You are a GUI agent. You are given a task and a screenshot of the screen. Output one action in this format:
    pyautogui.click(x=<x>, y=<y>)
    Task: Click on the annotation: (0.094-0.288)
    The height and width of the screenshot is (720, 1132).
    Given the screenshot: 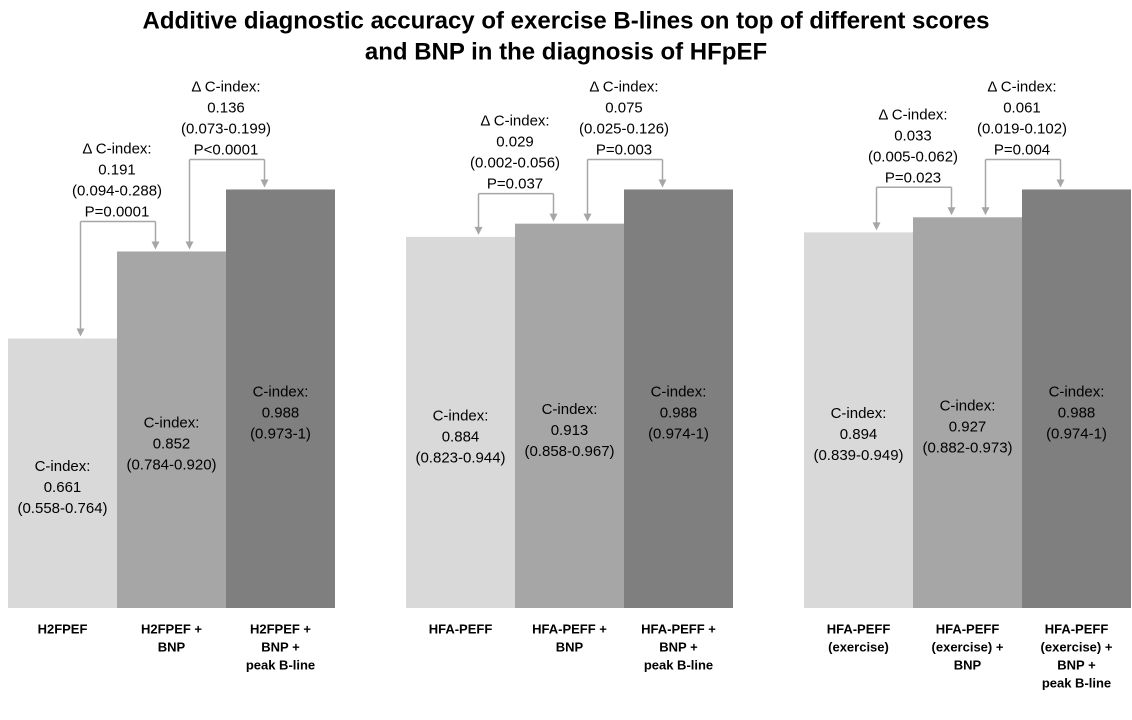 What is the action you would take?
    pyautogui.click(x=117, y=190)
    